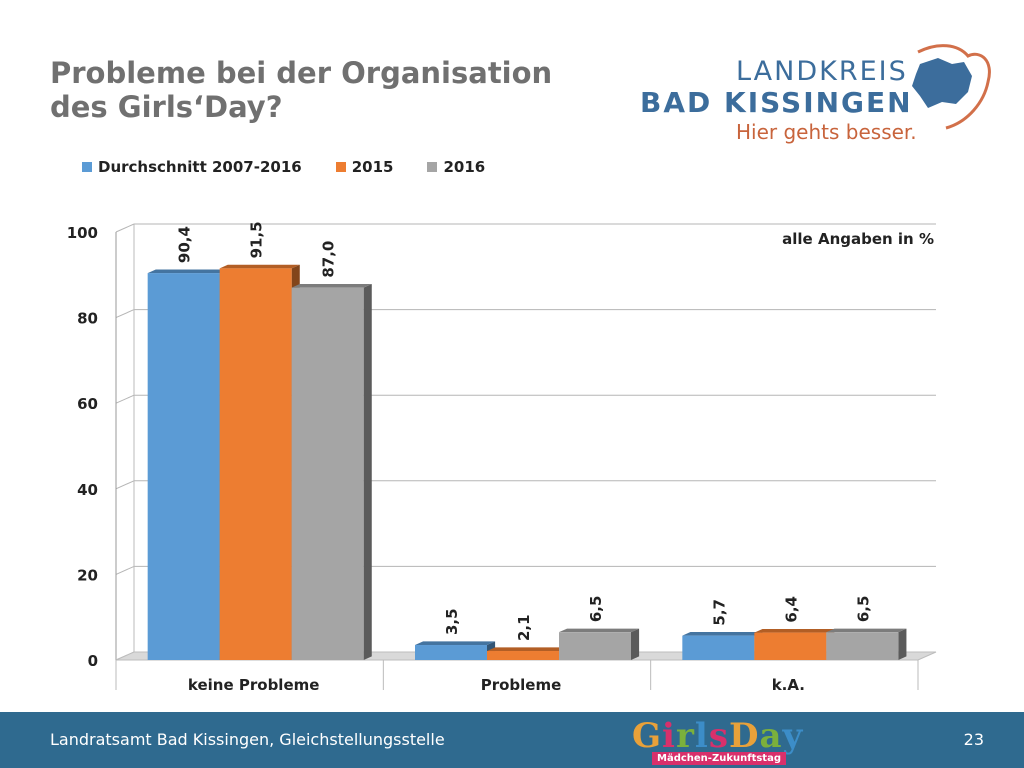  I want to click on girlsday-tagline: Mädchen-Zukunftstag, so click(719, 758).